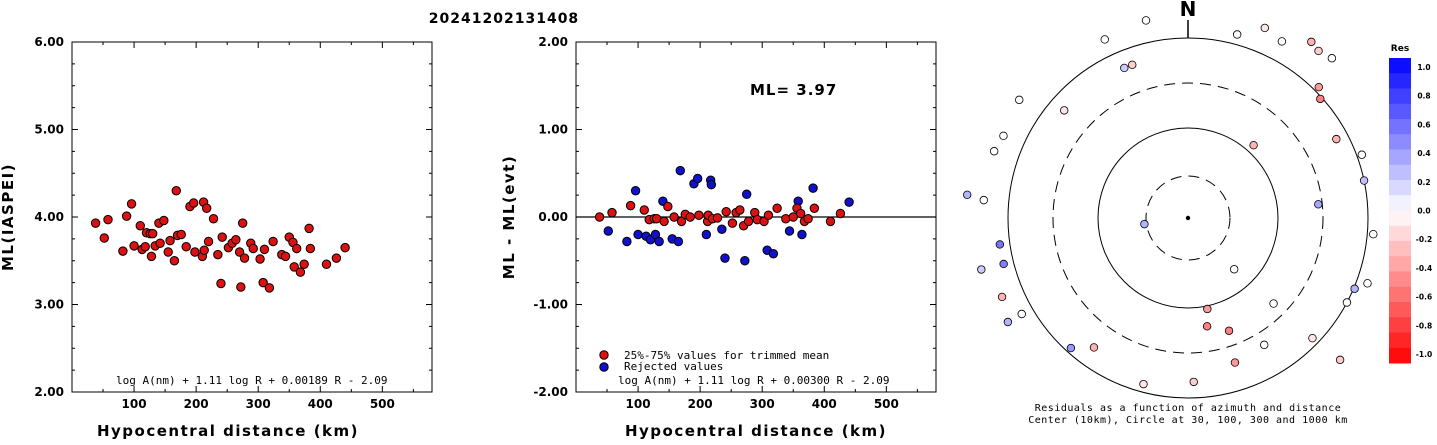 The height and width of the screenshot is (445, 1437). I want to click on colorbar-tick-label: -0.6, so click(1424, 297).